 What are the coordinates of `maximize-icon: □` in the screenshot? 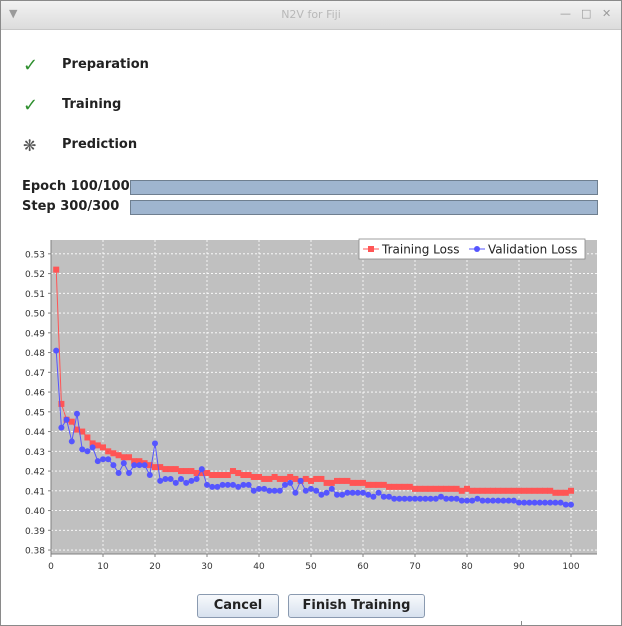 It's located at (586, 13).